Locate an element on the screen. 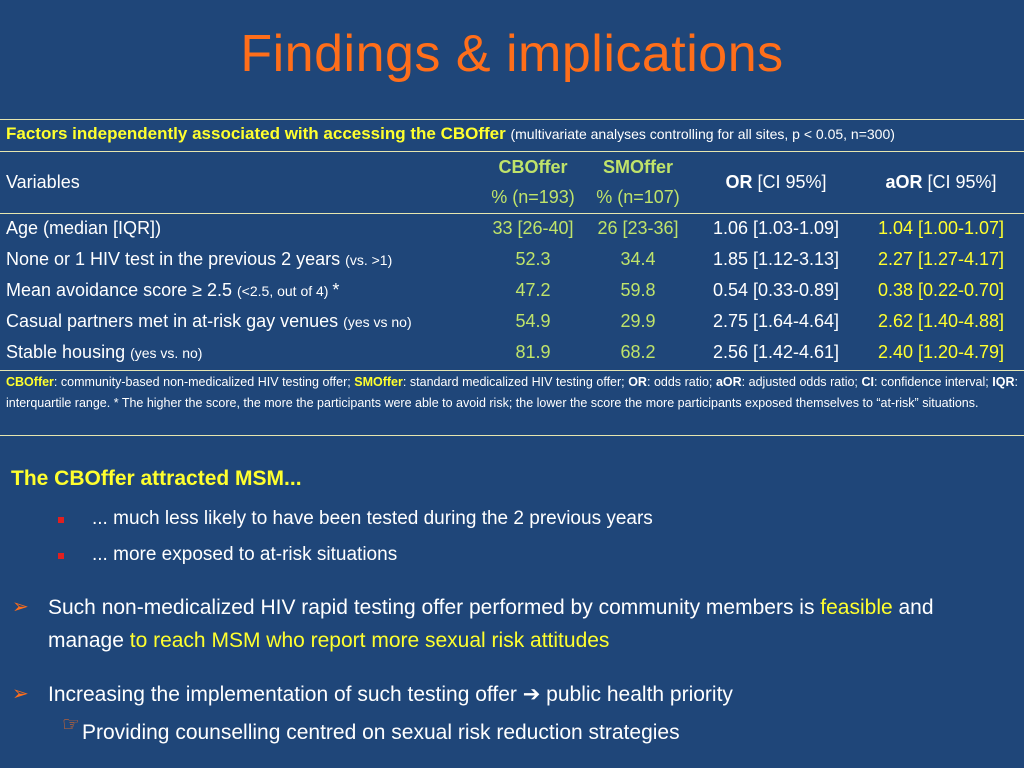 This screenshot has height=768, width=1024. header-or: OR [CI 95%] is located at coordinates (776, 182).